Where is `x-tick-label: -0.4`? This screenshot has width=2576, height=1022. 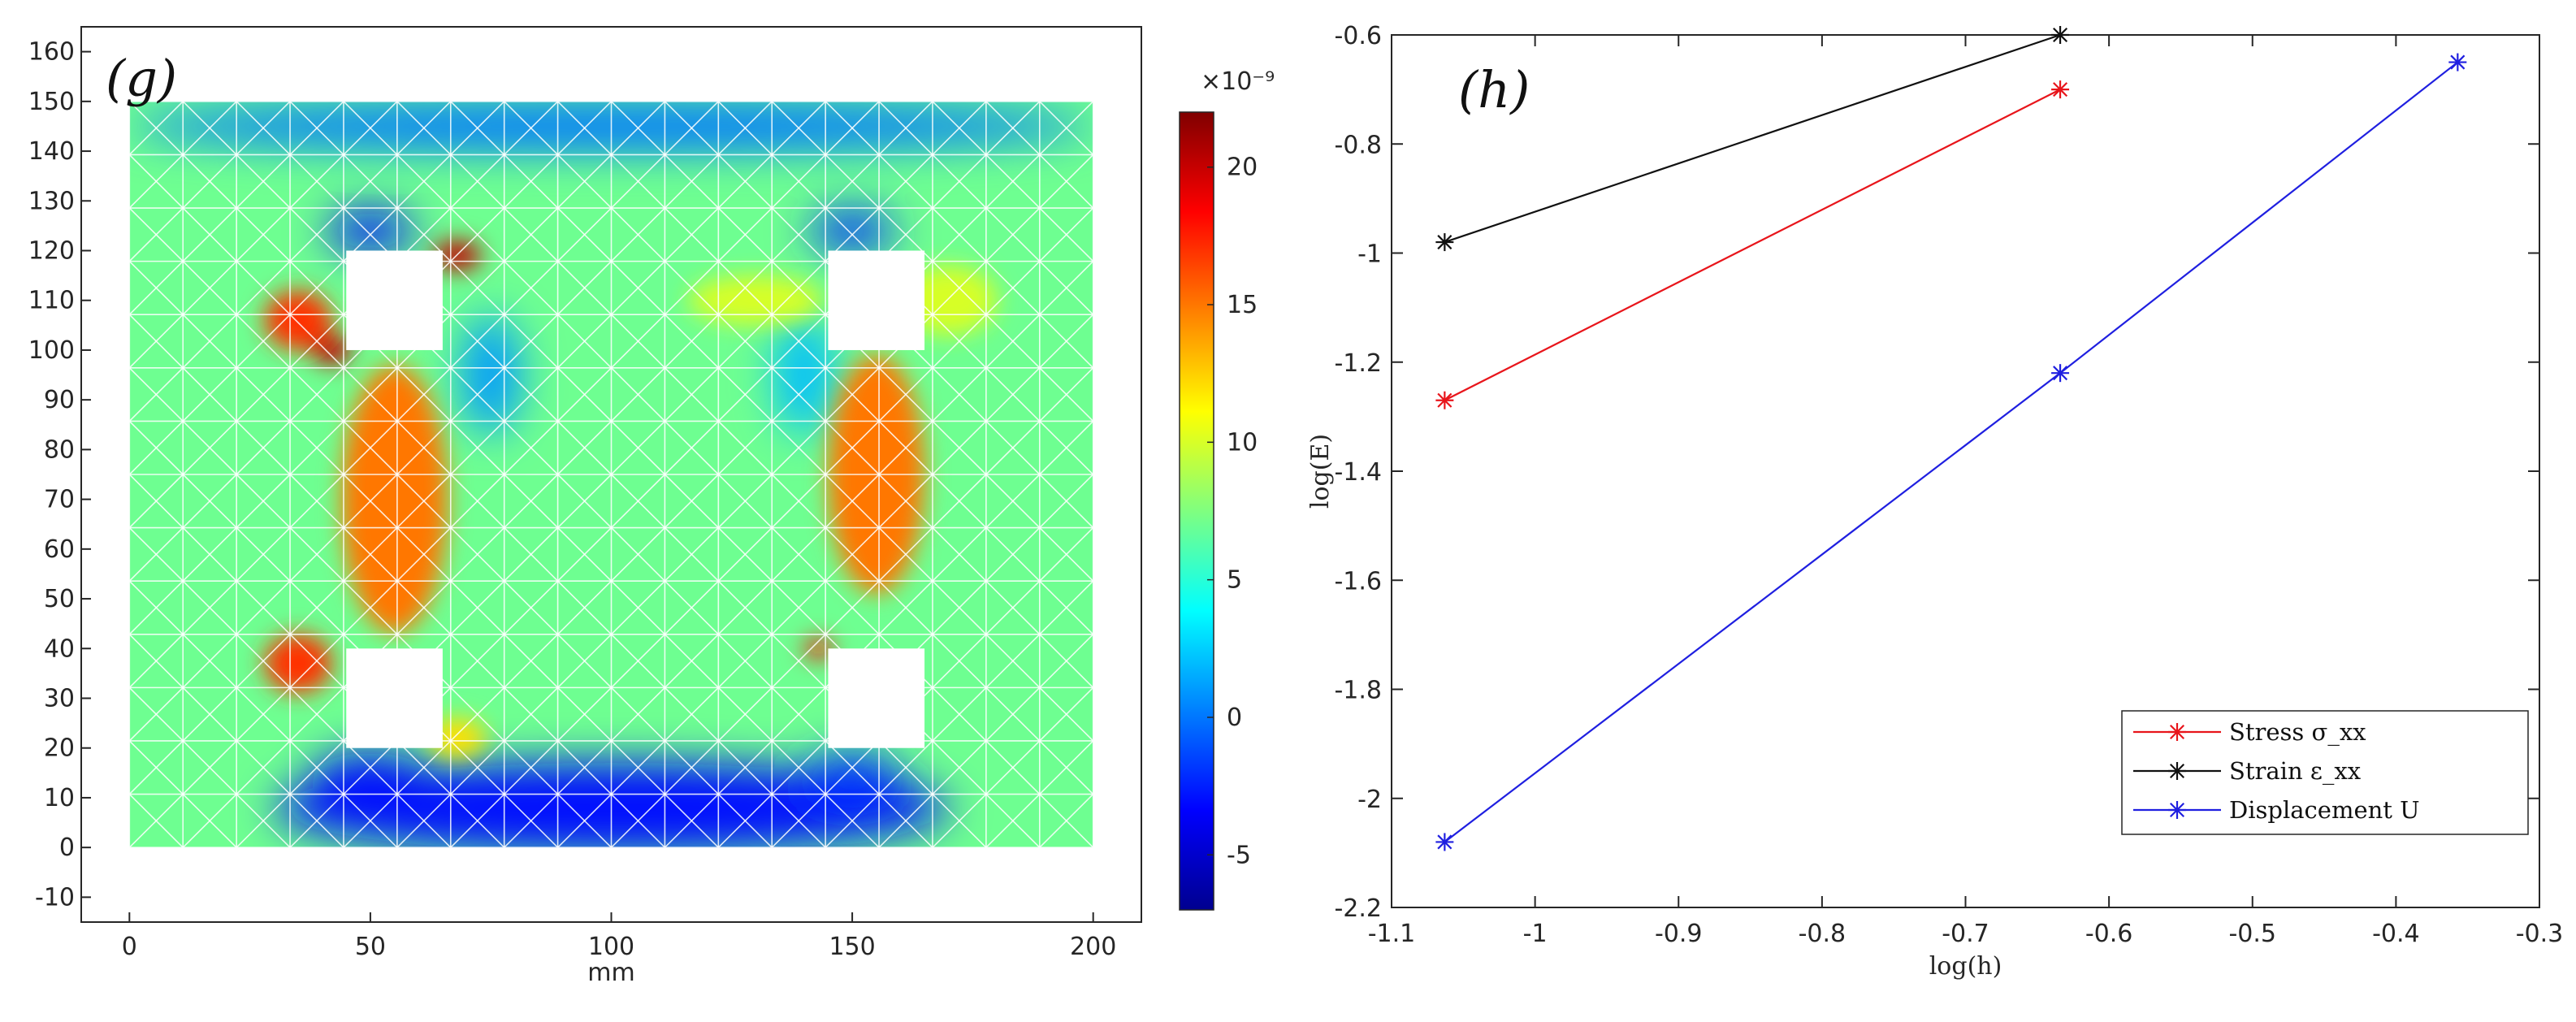 x-tick-label: -0.4 is located at coordinates (2396, 934).